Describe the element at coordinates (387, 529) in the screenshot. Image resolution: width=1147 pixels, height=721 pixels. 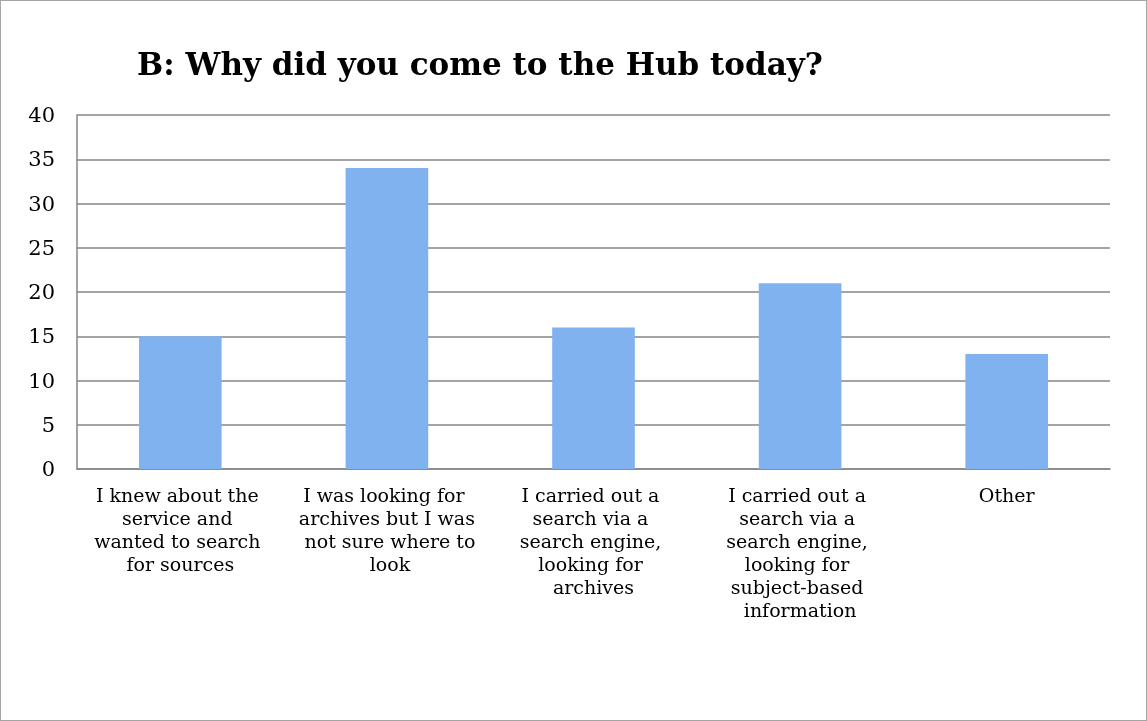
I see `x-tick-label: I was looking for archives but I was not sure where to look` at that location.